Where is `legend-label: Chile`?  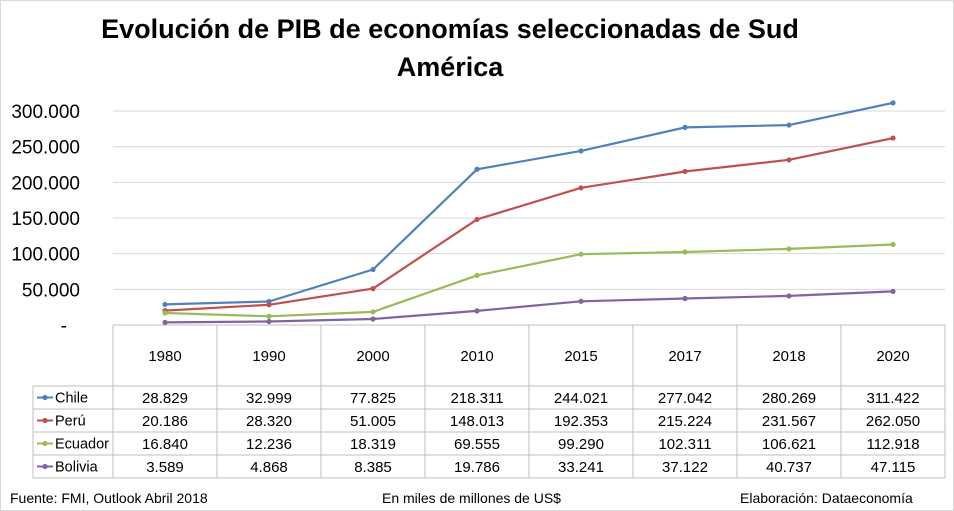
legend-label: Chile is located at coordinates (71, 399).